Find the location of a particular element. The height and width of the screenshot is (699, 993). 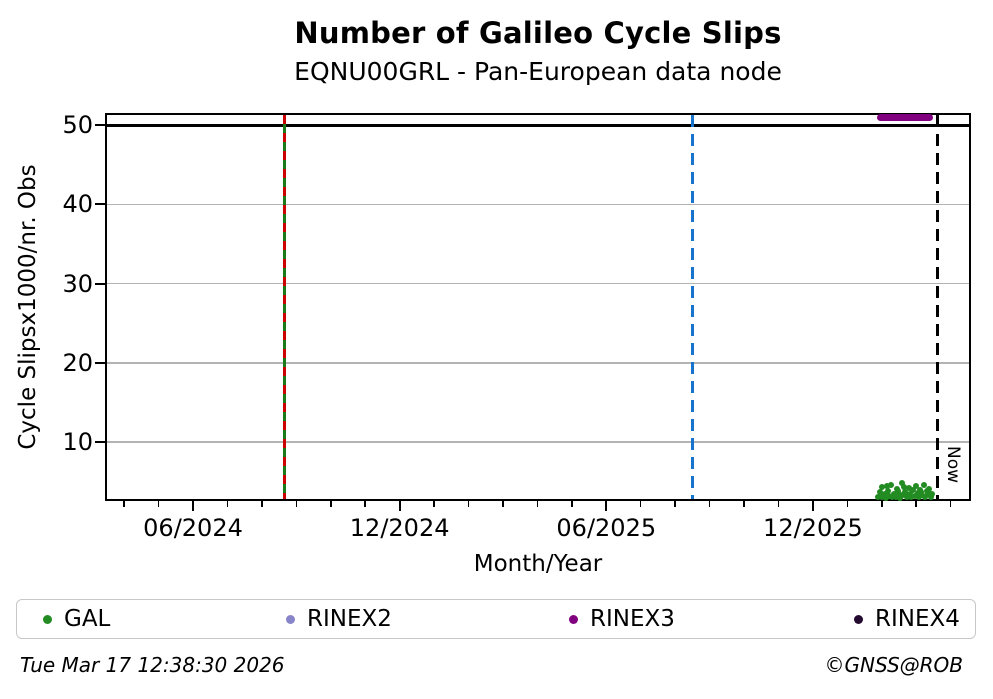

rinex4-marker-icon is located at coordinates (858, 619).